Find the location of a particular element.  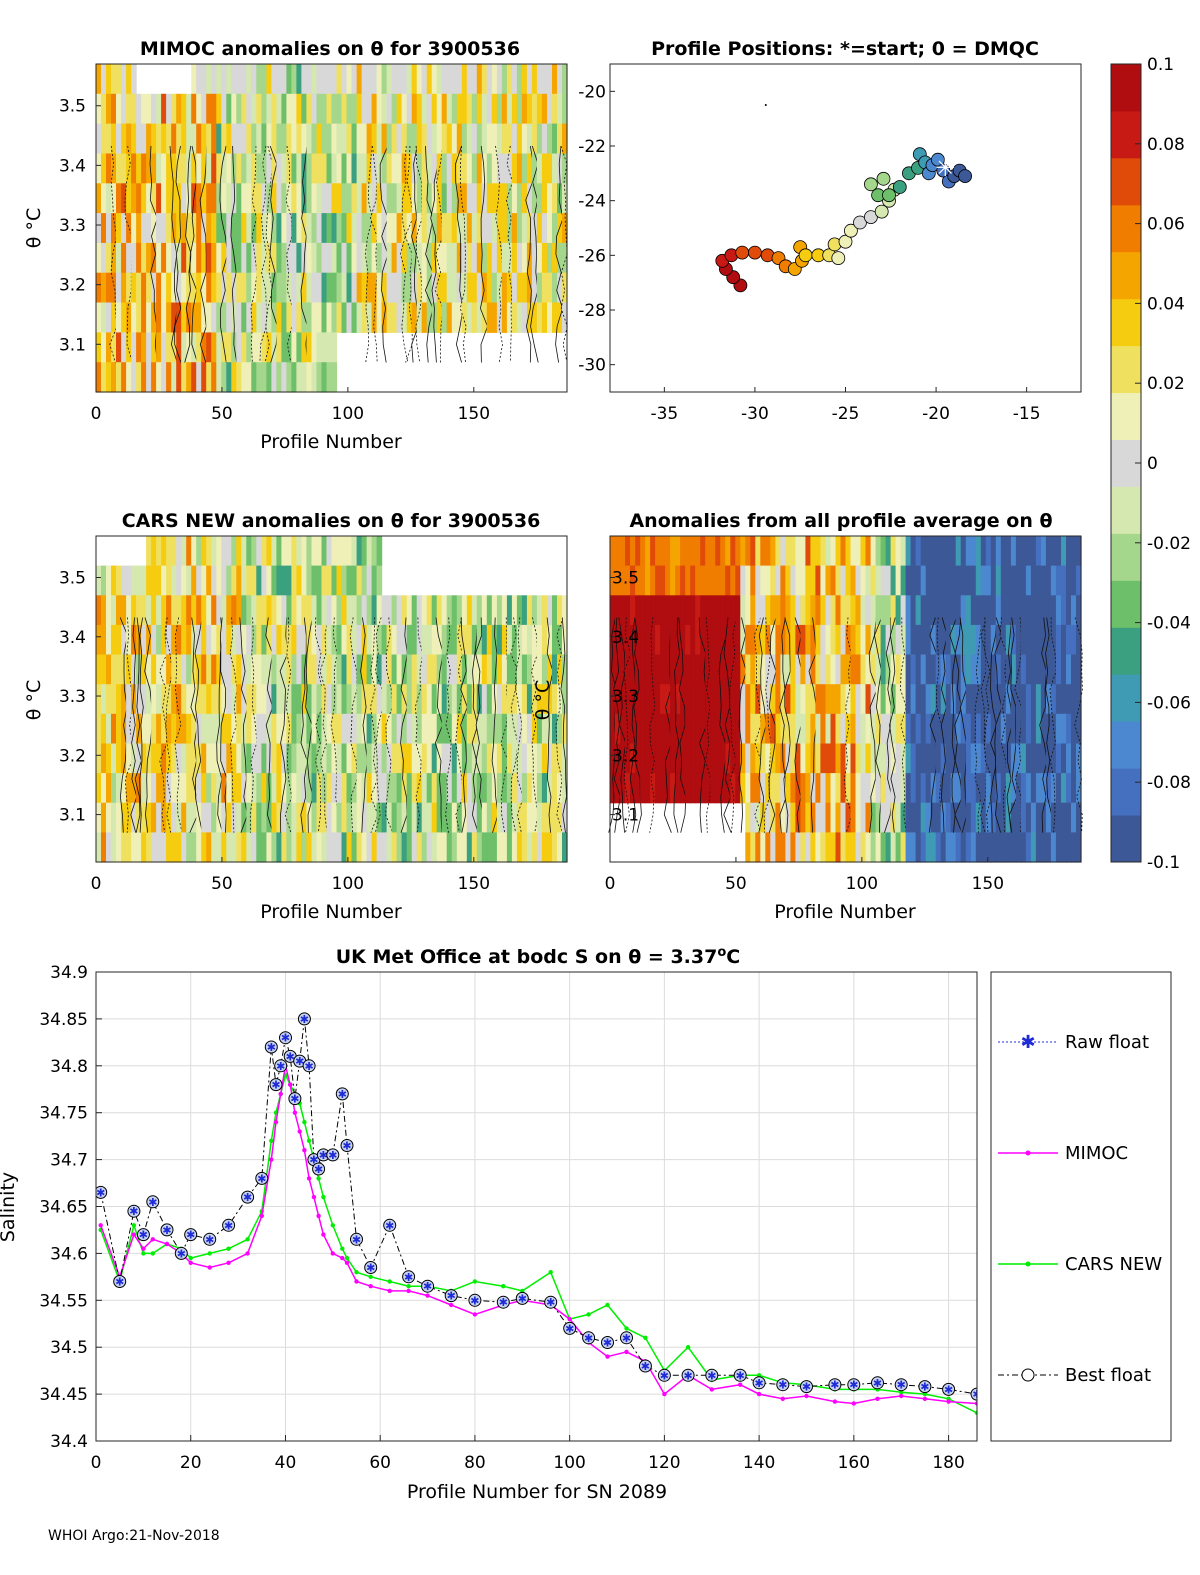

y-tick-label: 3.2 is located at coordinates (72, 286).